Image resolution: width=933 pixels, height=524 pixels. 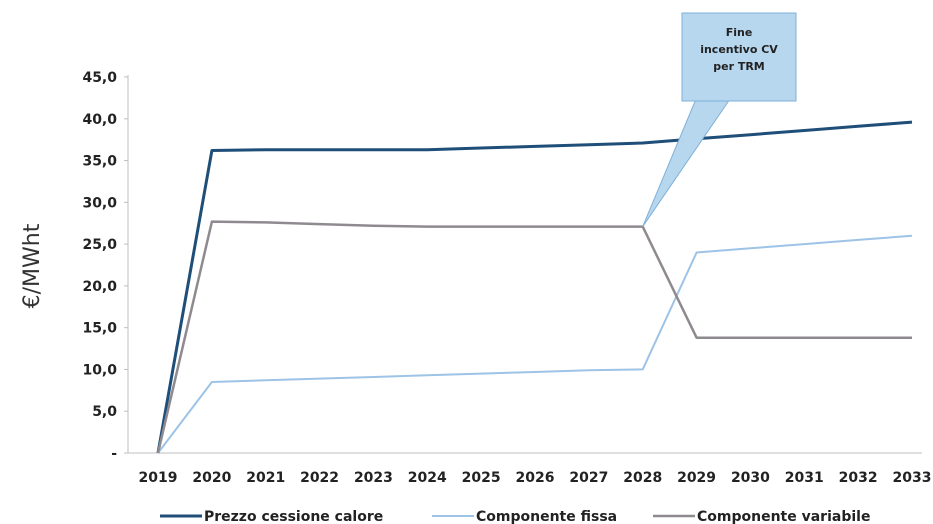 I want to click on y-tick-label: -, so click(x=114, y=454).